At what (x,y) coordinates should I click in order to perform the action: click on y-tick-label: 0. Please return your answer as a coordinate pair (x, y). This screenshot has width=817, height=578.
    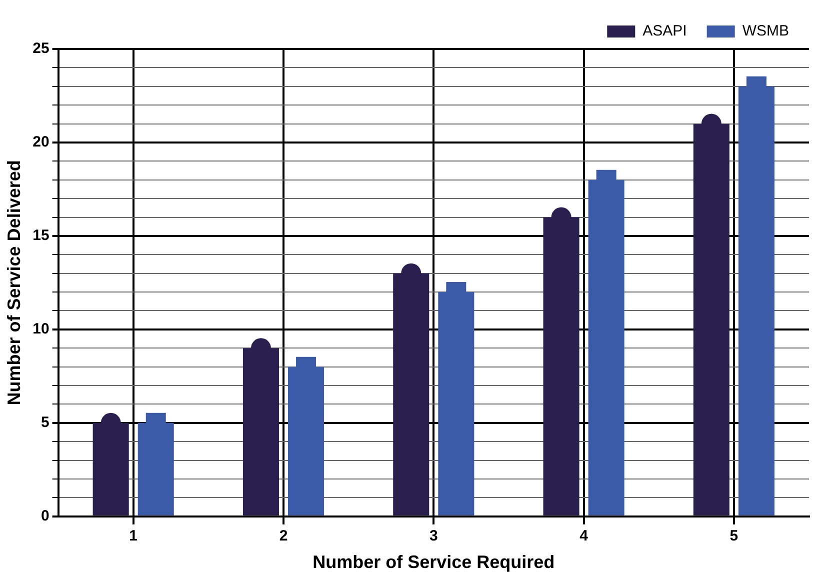
    Looking at the image, I should click on (45, 516).